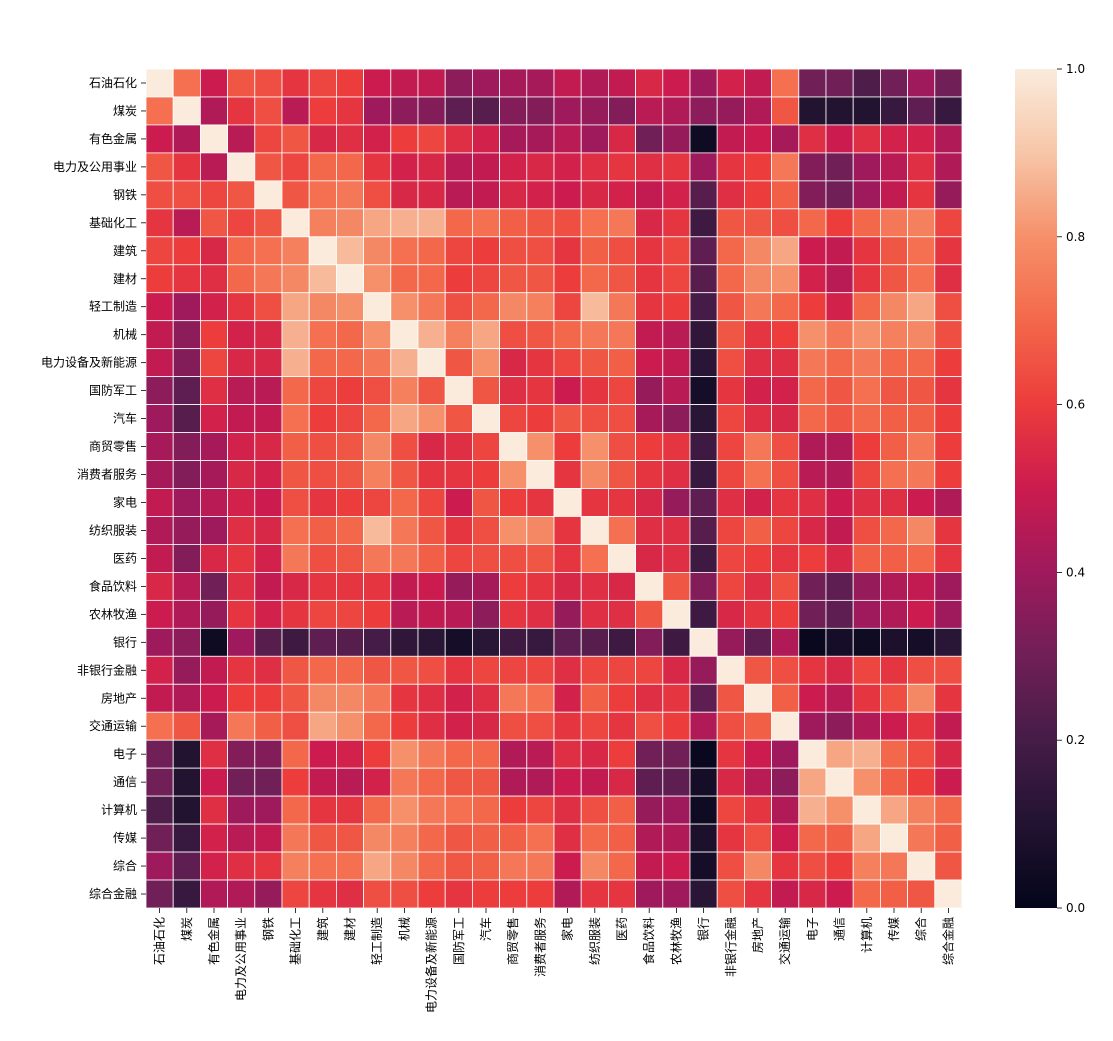 This screenshot has height=1041, width=1113. Describe the element at coordinates (1075, 405) in the screenshot. I see `colorbar-tick-label: 0.6` at that location.